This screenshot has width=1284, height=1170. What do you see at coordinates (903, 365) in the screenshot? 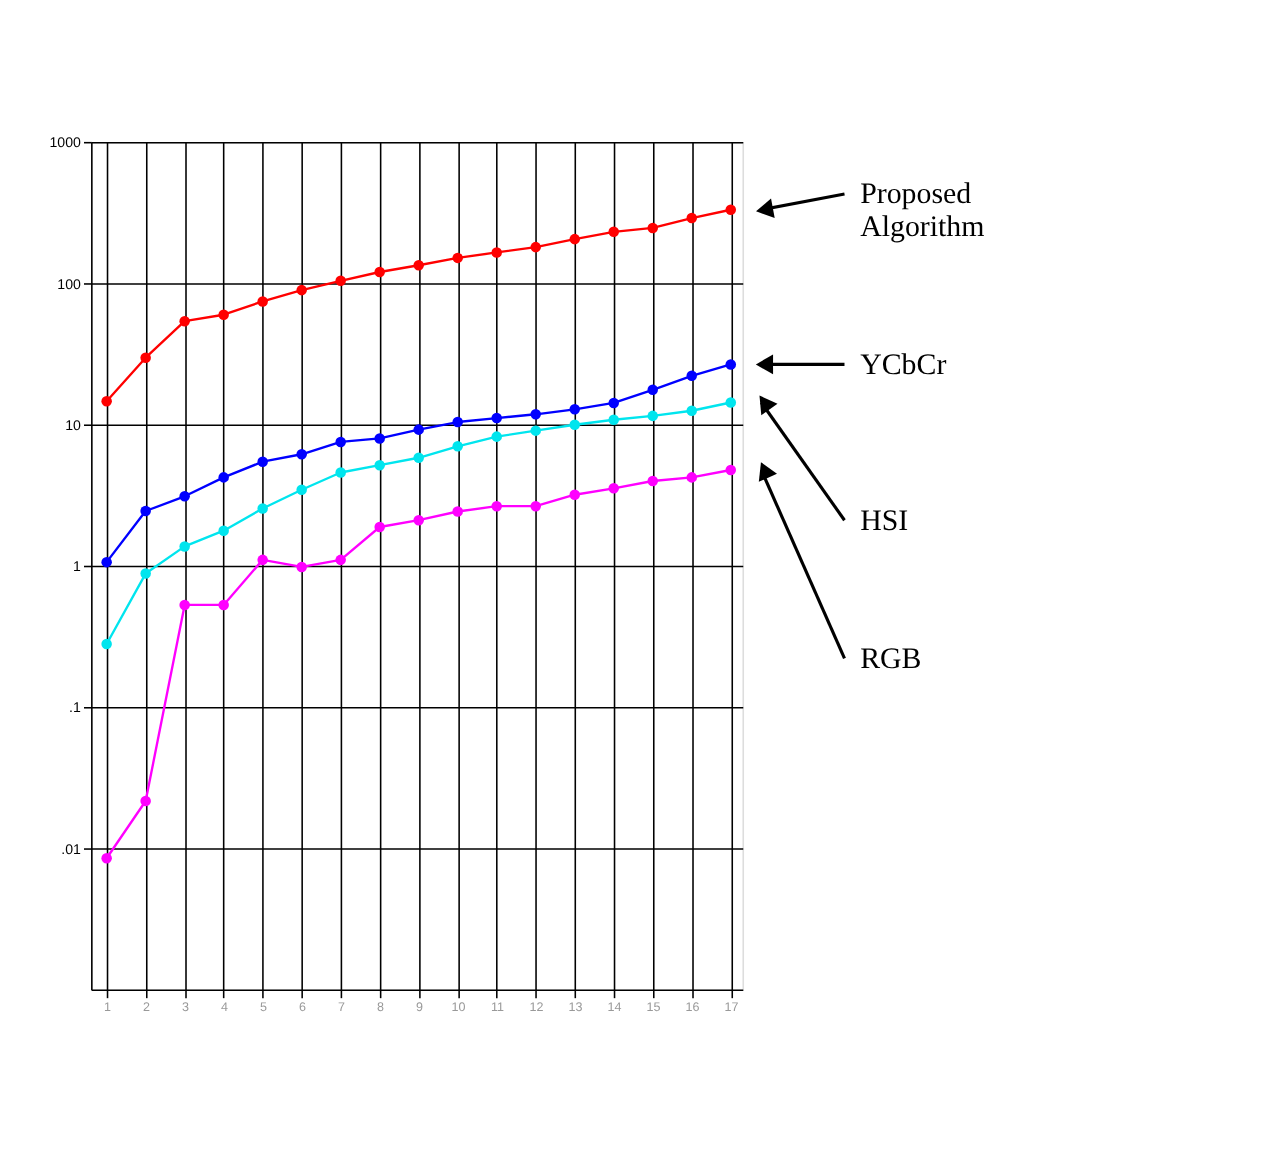
I see `text: YCbCr` at bounding box center [903, 365].